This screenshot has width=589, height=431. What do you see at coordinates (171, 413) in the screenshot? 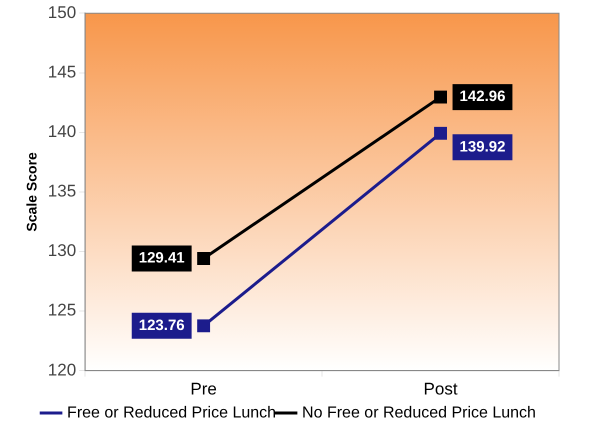
I see `legend-label: Free or Reduced Price Lunch` at bounding box center [171, 413].